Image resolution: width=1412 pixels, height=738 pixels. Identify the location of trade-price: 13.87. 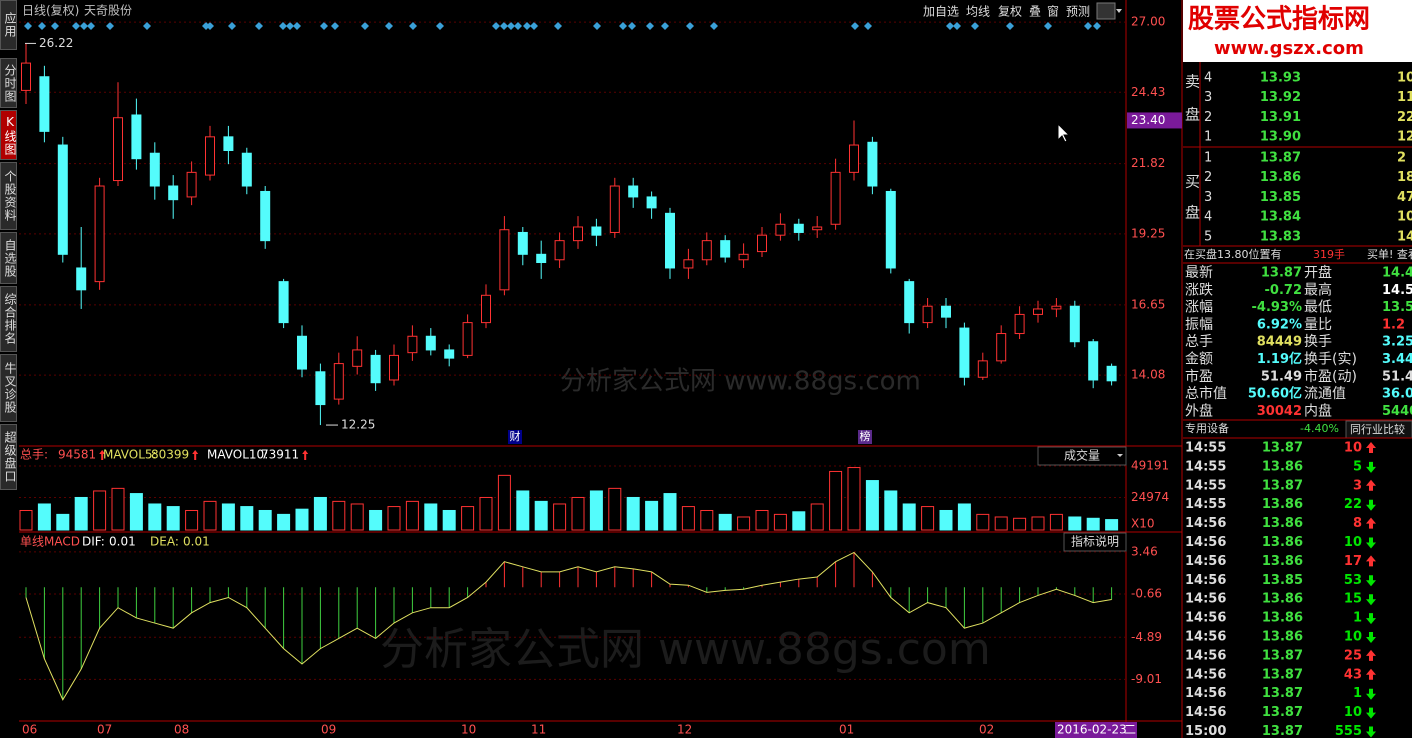
(1282, 448).